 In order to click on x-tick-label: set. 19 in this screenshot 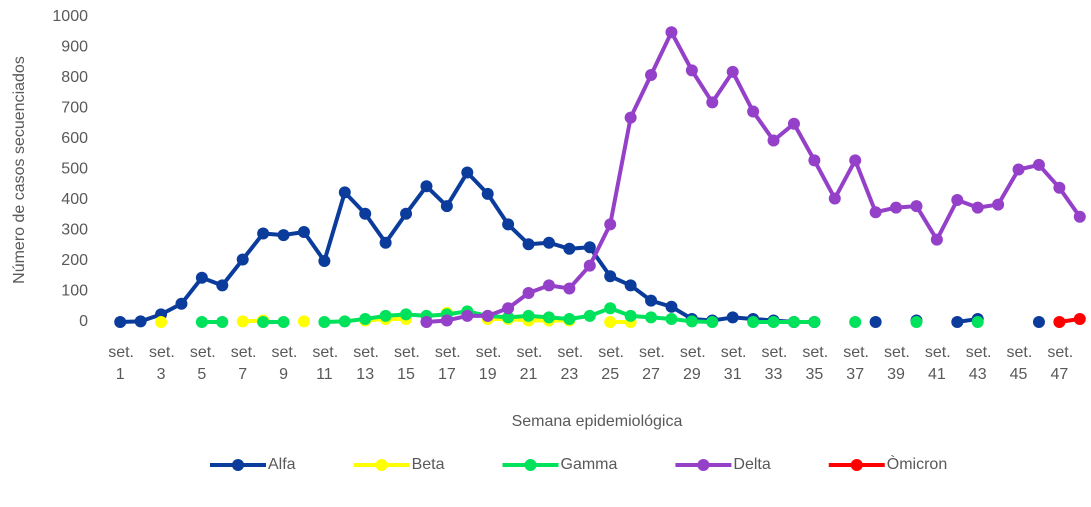, I will do `click(488, 363)`.